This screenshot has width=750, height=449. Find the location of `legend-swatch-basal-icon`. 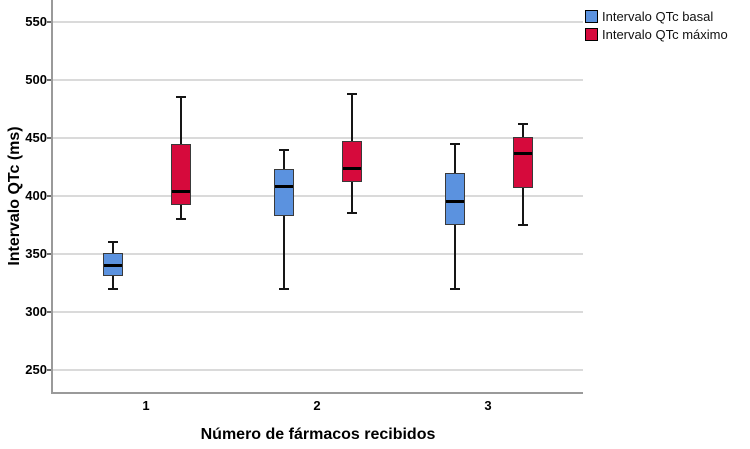

legend-swatch-basal-icon is located at coordinates (591, 16).